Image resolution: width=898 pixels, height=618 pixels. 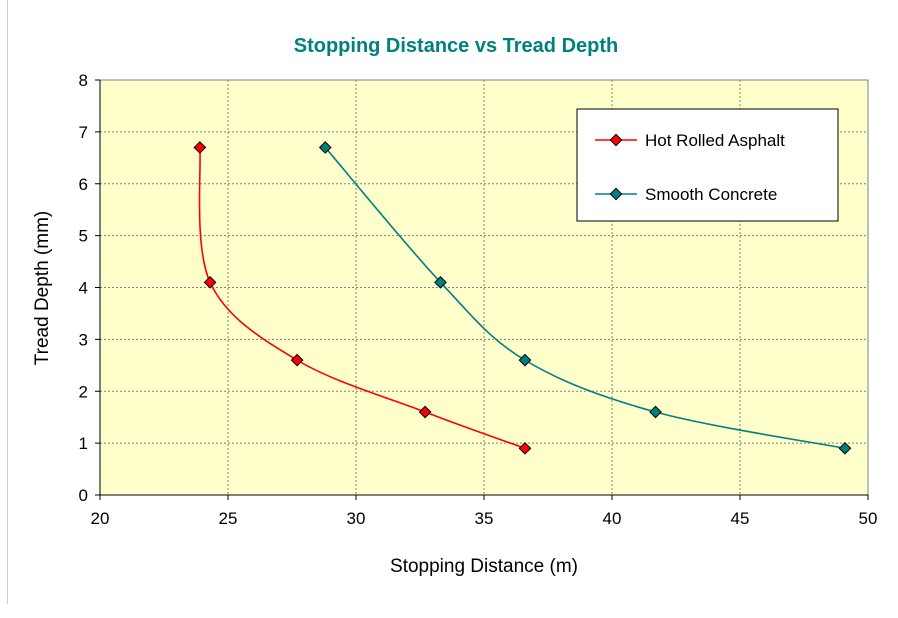 I want to click on y-tick-label: 8, so click(x=83, y=80).